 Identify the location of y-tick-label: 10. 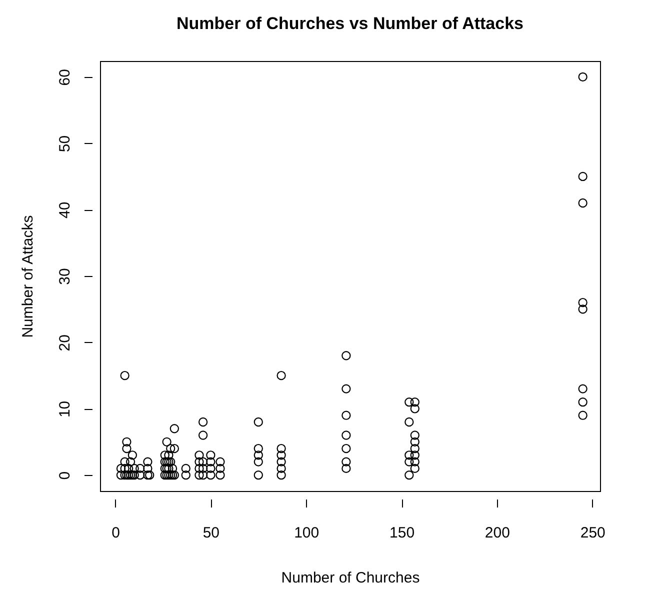
(65, 409).